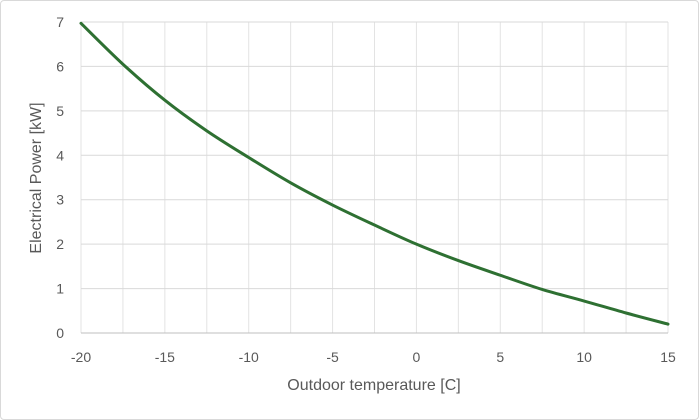 This screenshot has width=699, height=420. I want to click on y-tick-label: 2, so click(60, 244).